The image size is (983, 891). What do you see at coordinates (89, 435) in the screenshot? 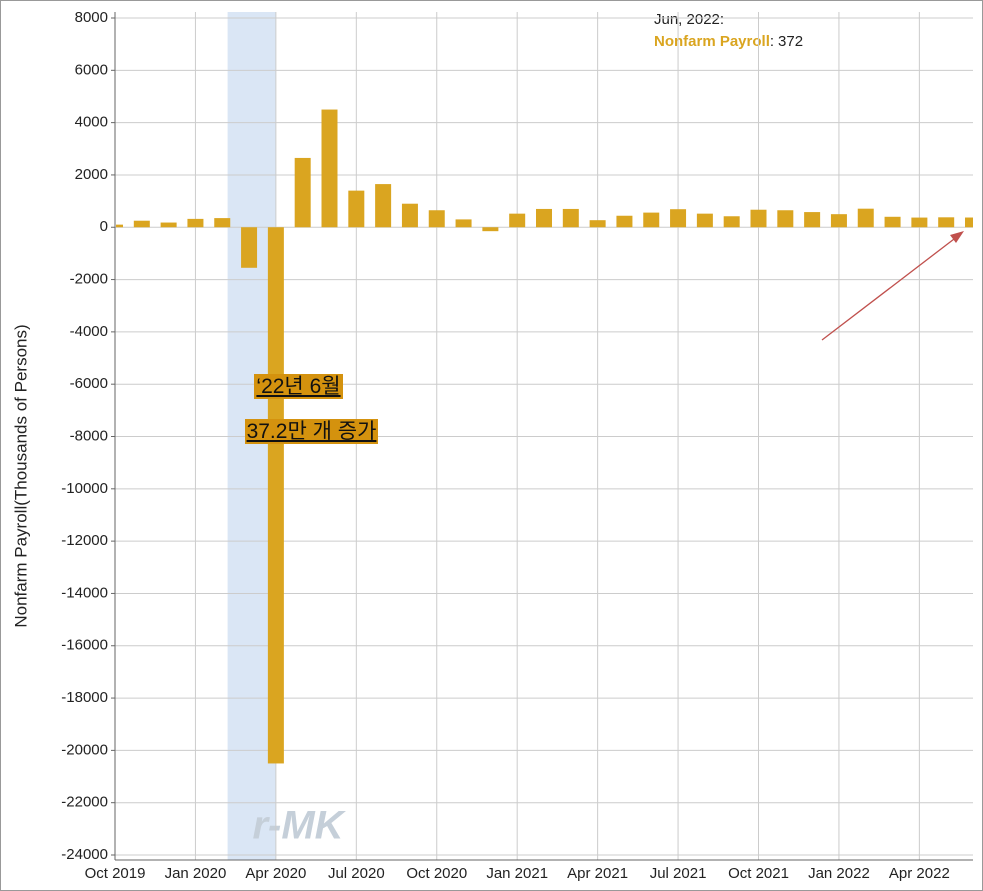
I see `y-tick-label: -8000` at bounding box center [89, 435].